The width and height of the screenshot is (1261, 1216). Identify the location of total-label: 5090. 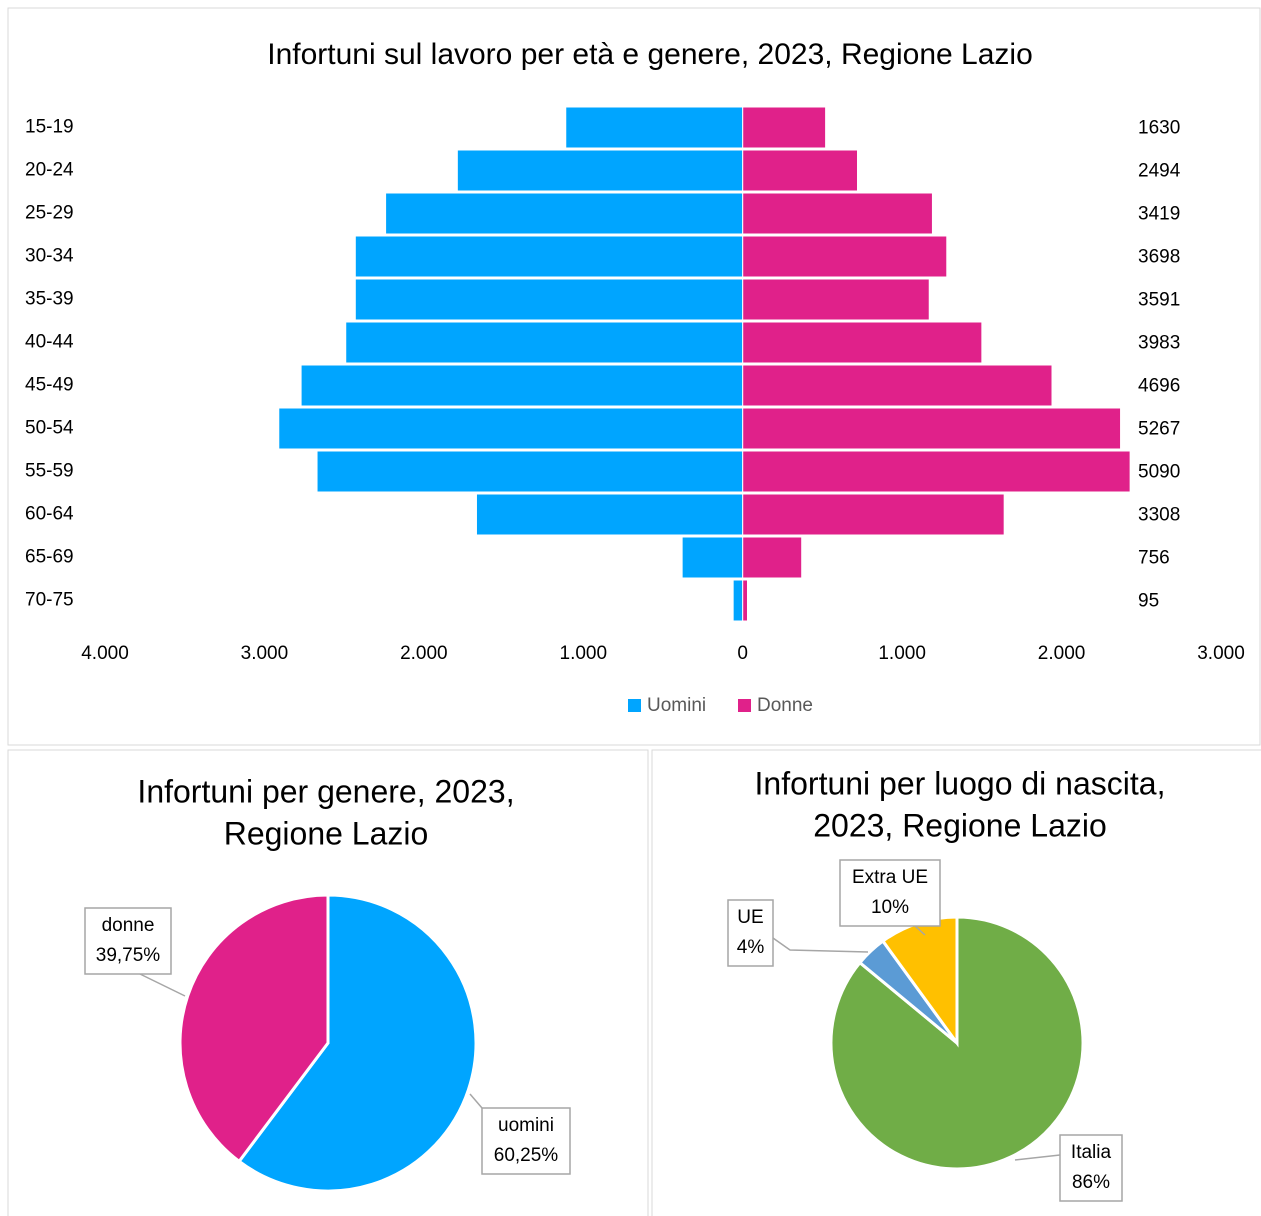
(1159, 472).